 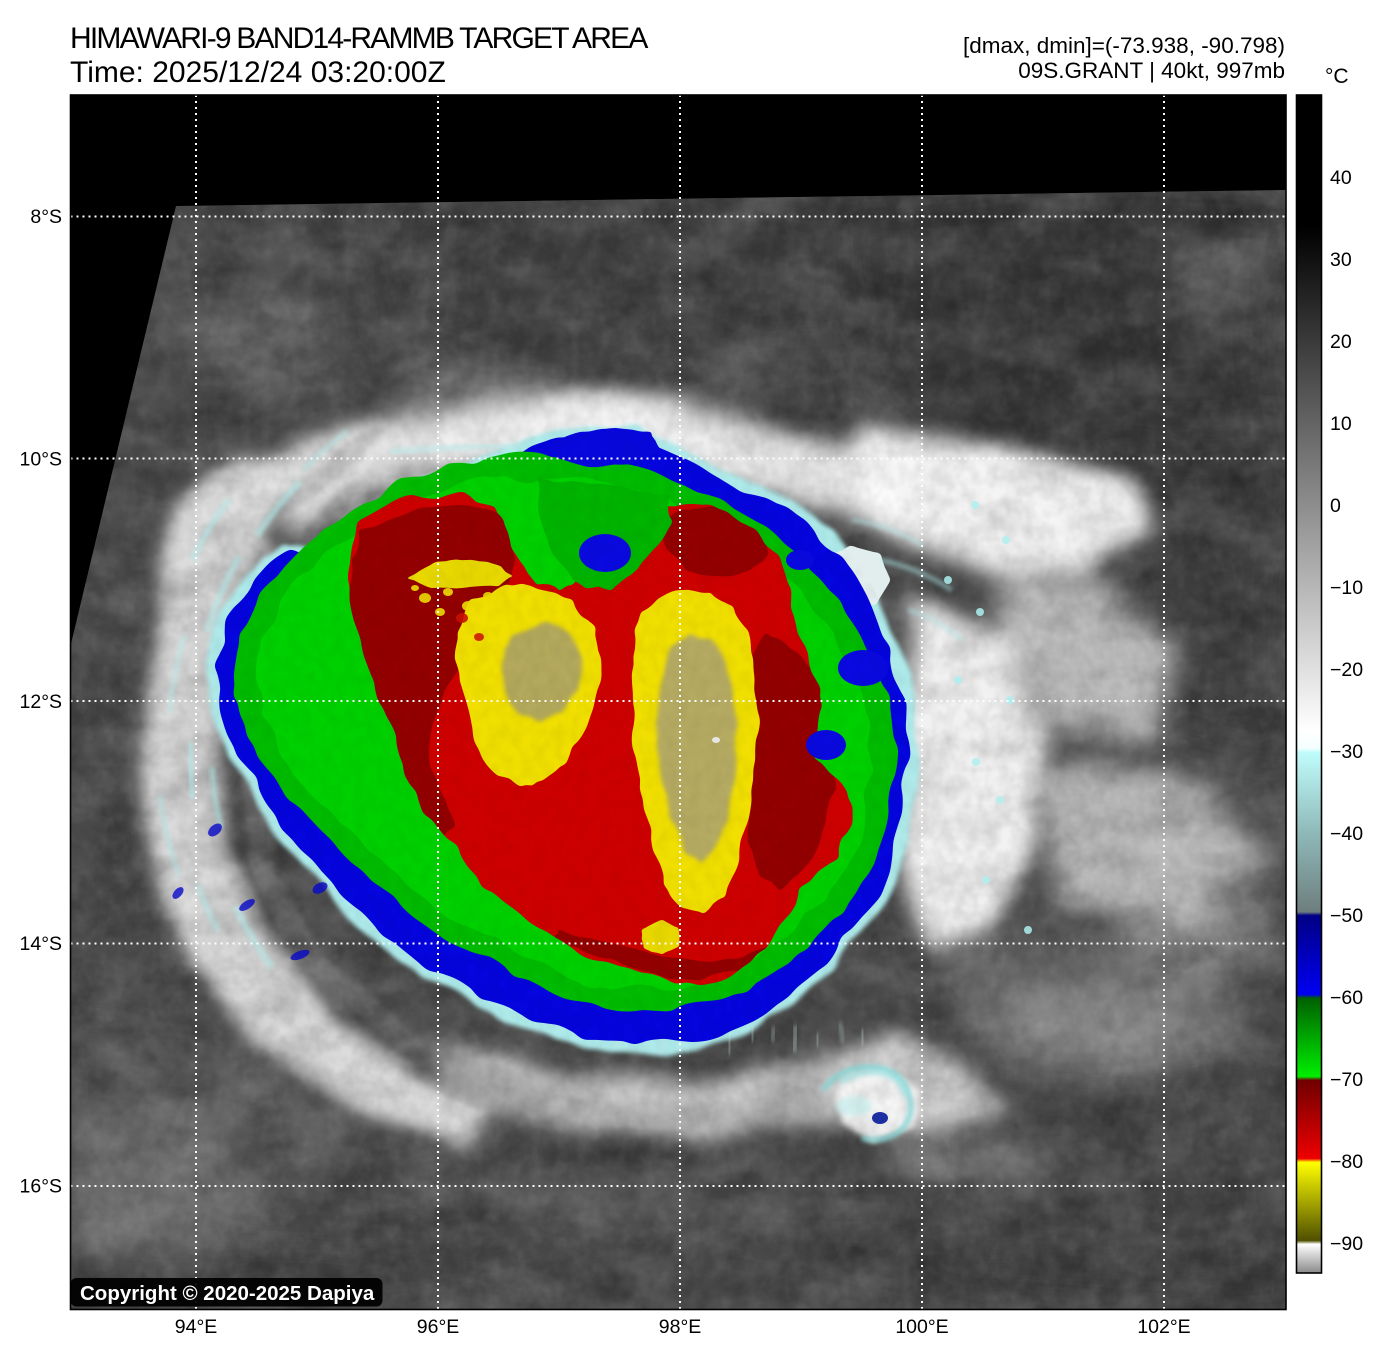 What do you see at coordinates (1346, 1162) in the screenshot?
I see `svg-text: −80` at bounding box center [1346, 1162].